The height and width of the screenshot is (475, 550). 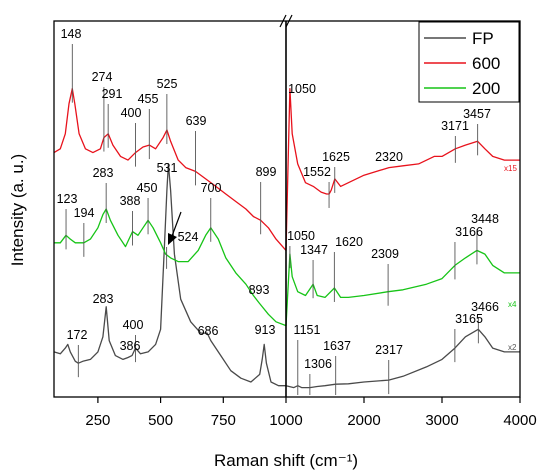 I want to click on peak-label-200-893: 893, so click(x=259, y=290).